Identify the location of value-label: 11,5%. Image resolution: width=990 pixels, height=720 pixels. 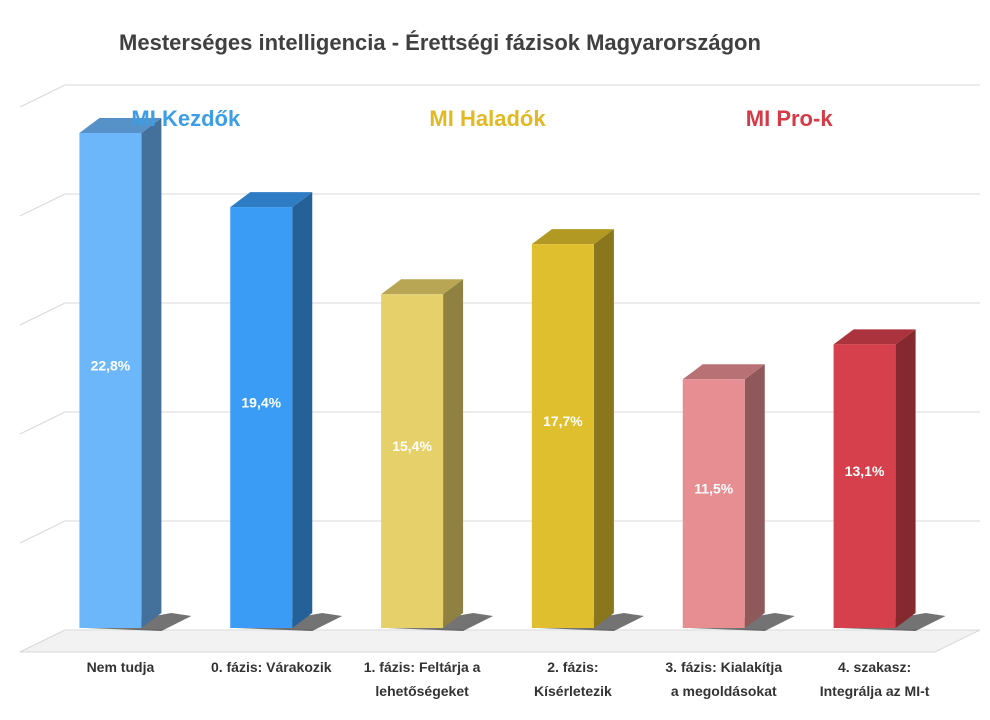
(713, 489).